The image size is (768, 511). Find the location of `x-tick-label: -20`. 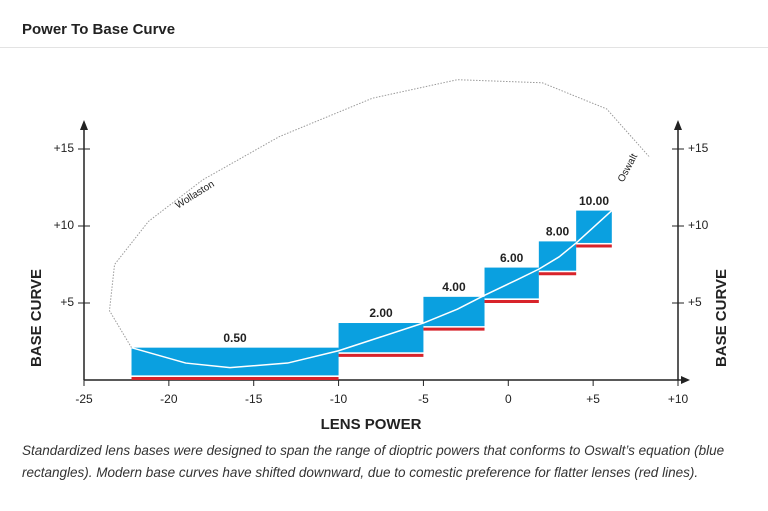

x-tick-label: -20 is located at coordinates (169, 399).